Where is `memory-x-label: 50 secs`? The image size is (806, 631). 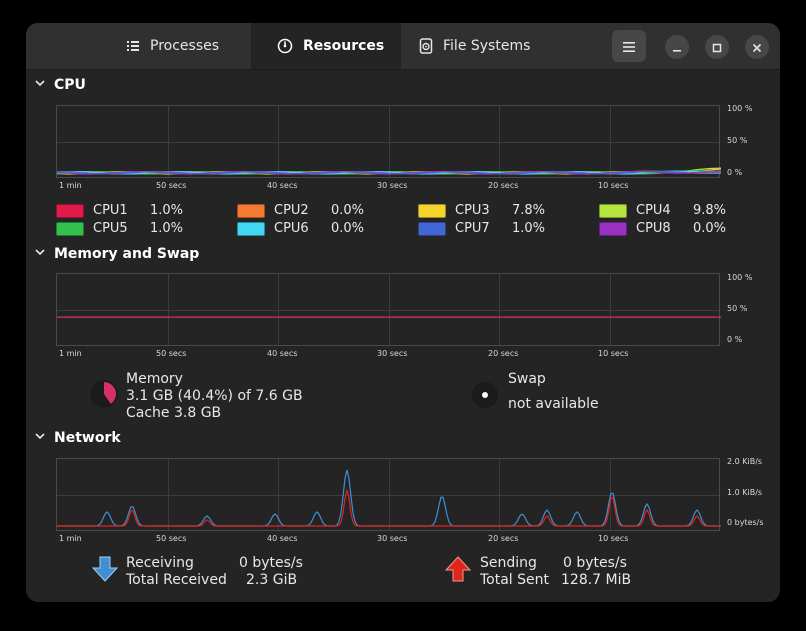
memory-x-label: 50 secs is located at coordinates (171, 353).